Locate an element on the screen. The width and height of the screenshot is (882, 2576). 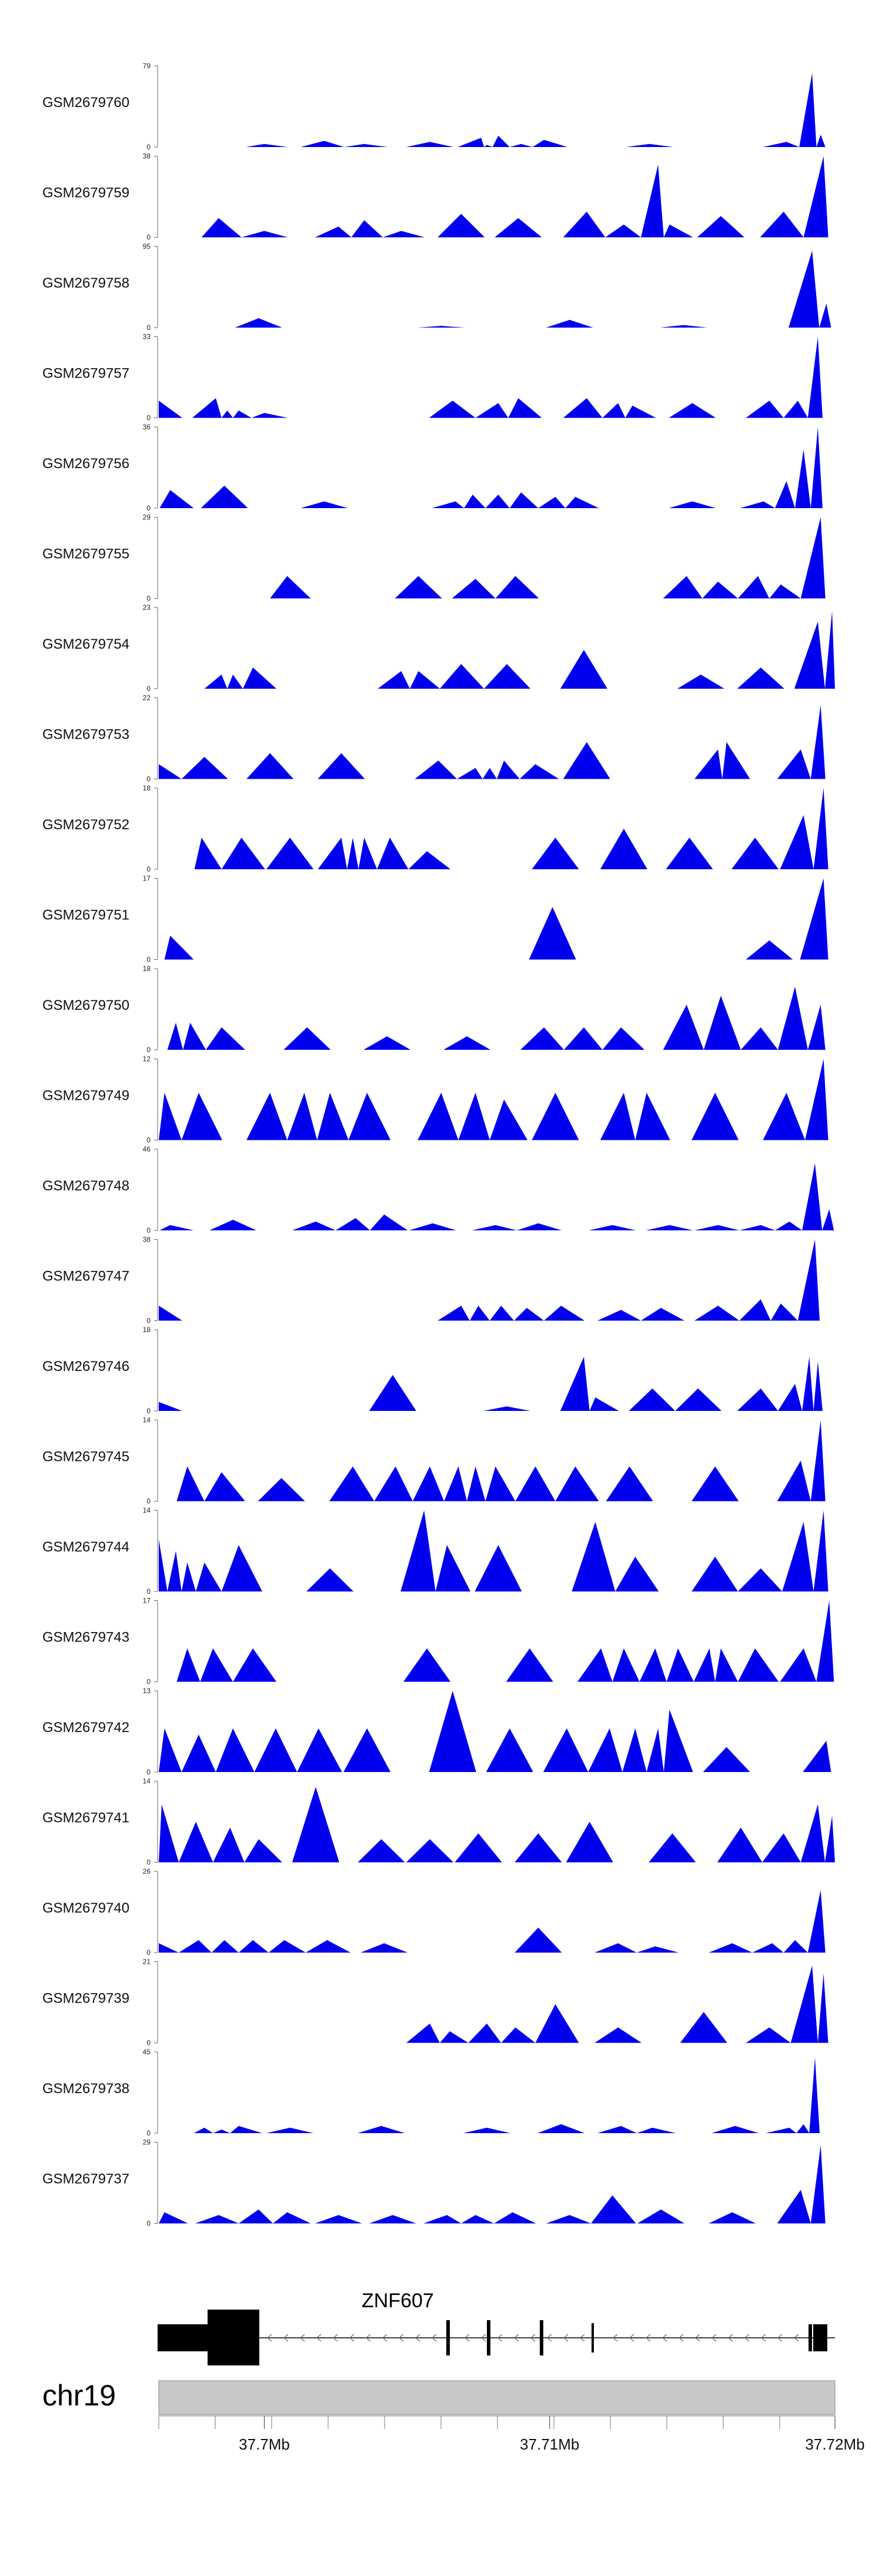
track-label: GSM2679757 is located at coordinates (85, 374).